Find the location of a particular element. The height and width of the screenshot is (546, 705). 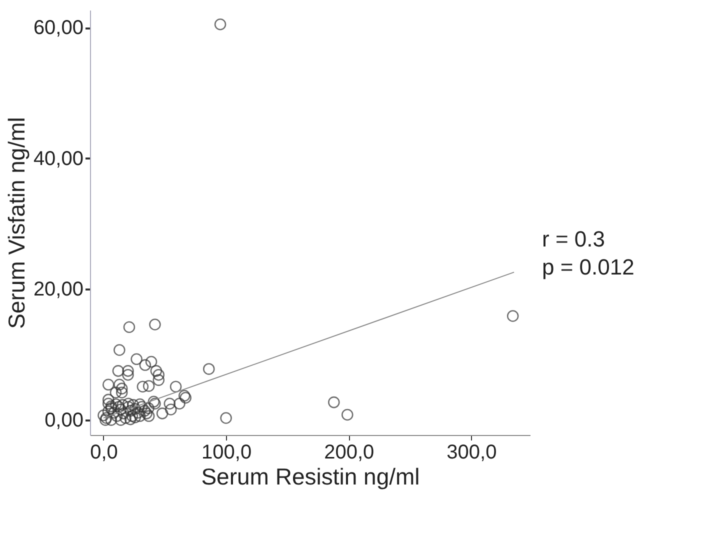

x-tick-label: 200,0 is located at coordinates (349, 453).